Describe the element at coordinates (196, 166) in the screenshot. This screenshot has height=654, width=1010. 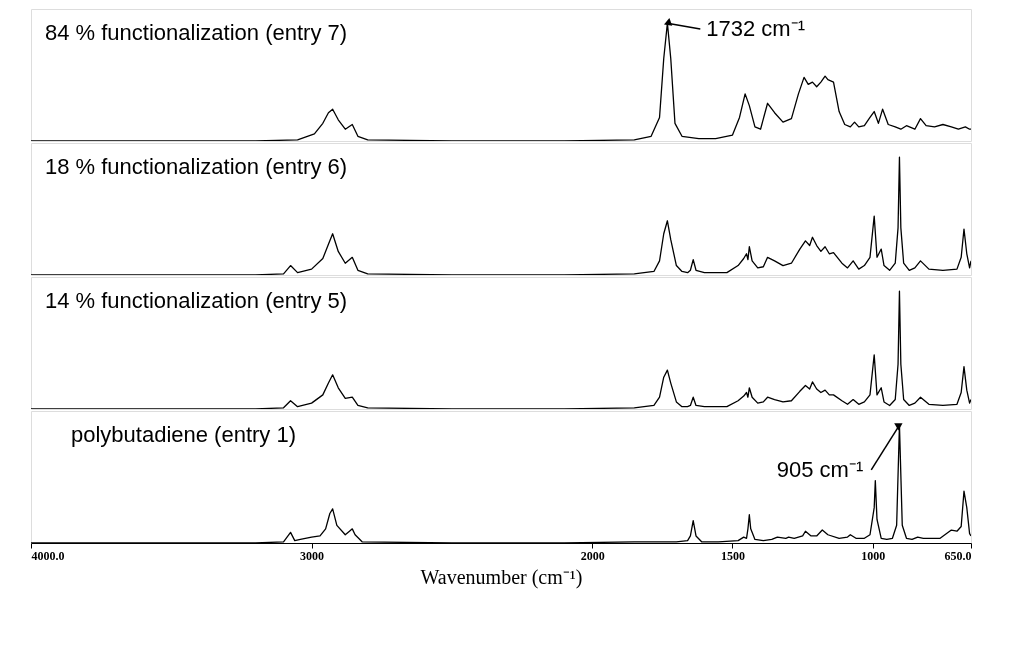
I see `text: 18 % functionalization (entry 6)` at that location.